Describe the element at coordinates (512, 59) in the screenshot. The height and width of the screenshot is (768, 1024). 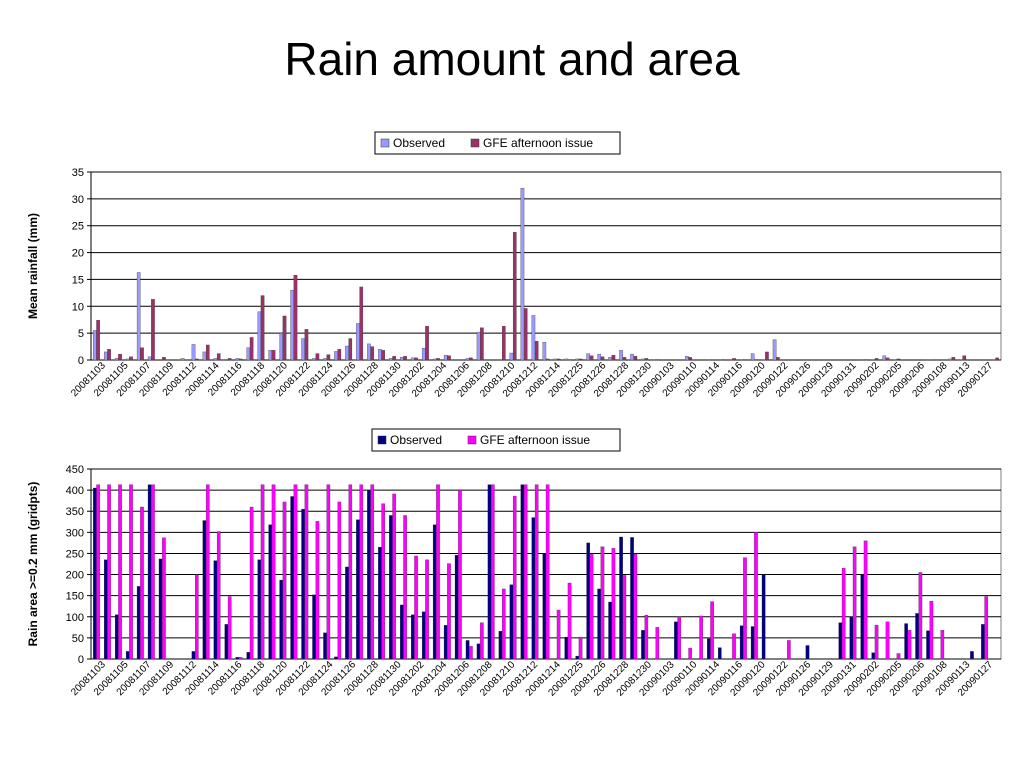
I see `slide-title: Rain amount and area` at that location.